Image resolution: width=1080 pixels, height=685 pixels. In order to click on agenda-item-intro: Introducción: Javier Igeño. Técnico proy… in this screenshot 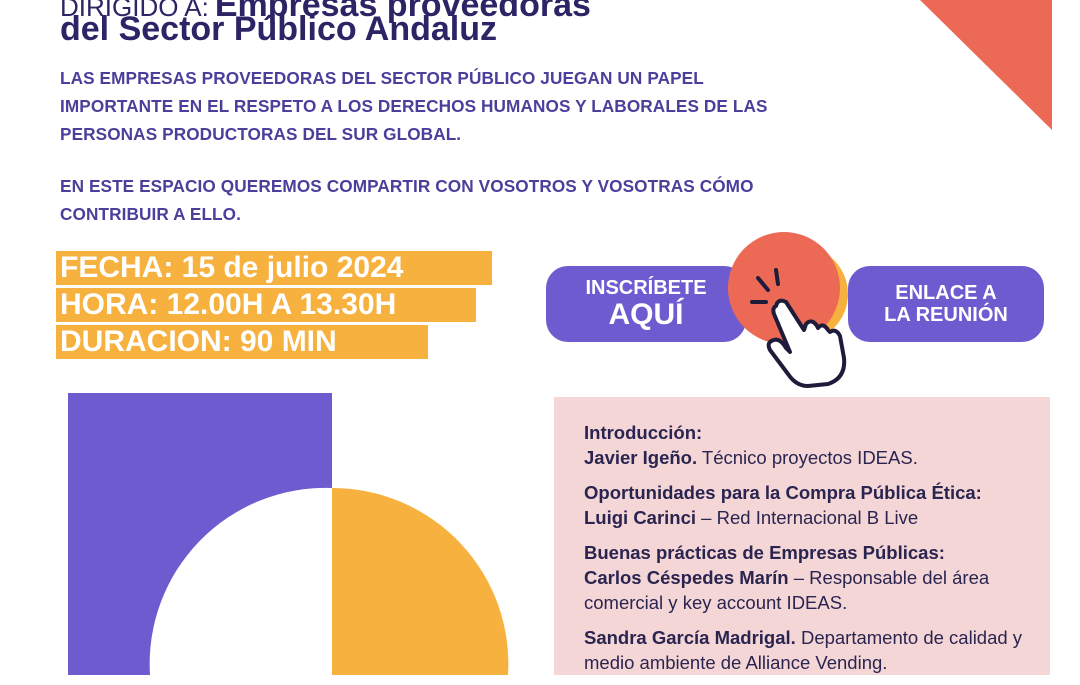, I will do `click(809, 445)`.